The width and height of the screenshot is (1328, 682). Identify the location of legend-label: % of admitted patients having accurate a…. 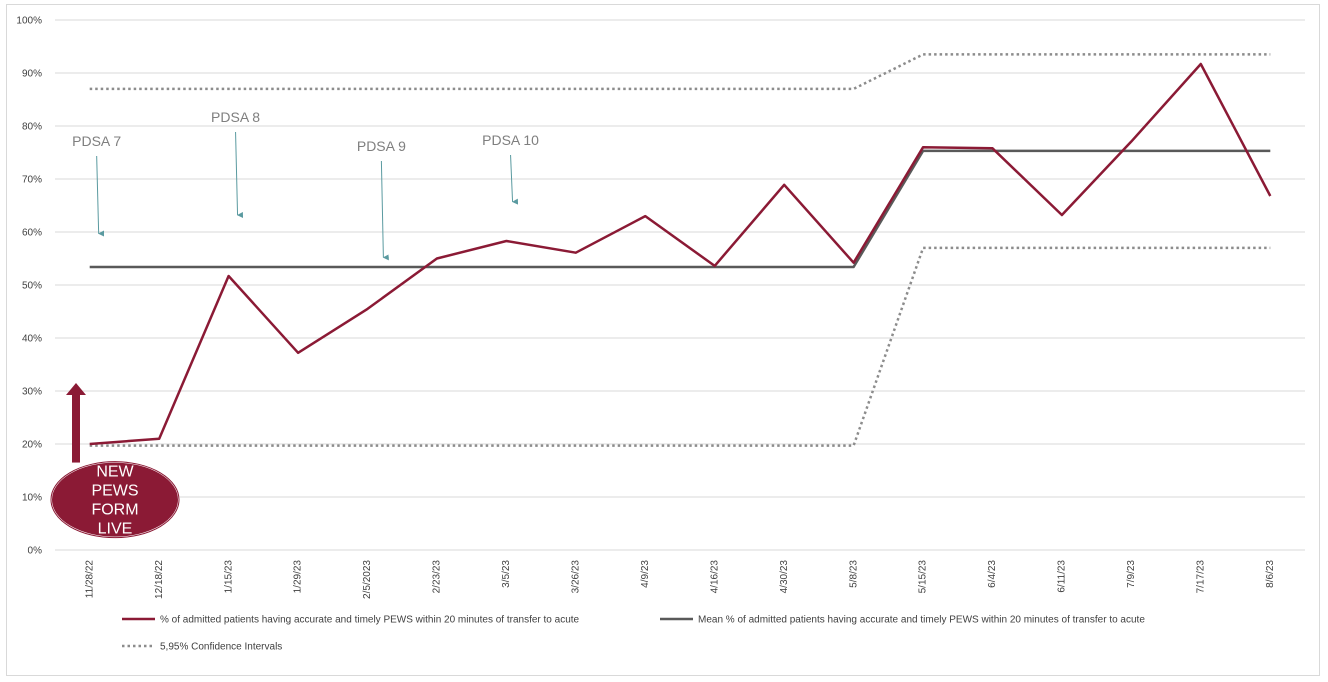
(370, 620).